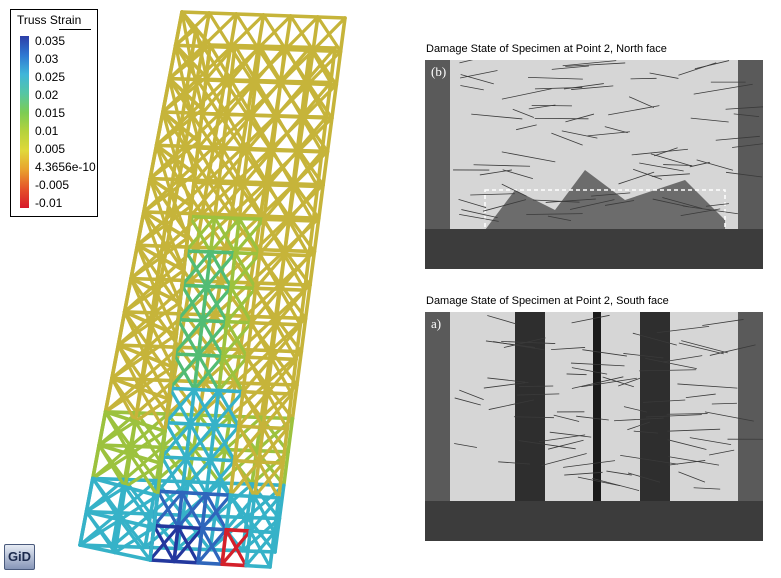 Image resolution: width=781 pixels, height=578 pixels. I want to click on legend-tick: 0.03, so click(47, 59).